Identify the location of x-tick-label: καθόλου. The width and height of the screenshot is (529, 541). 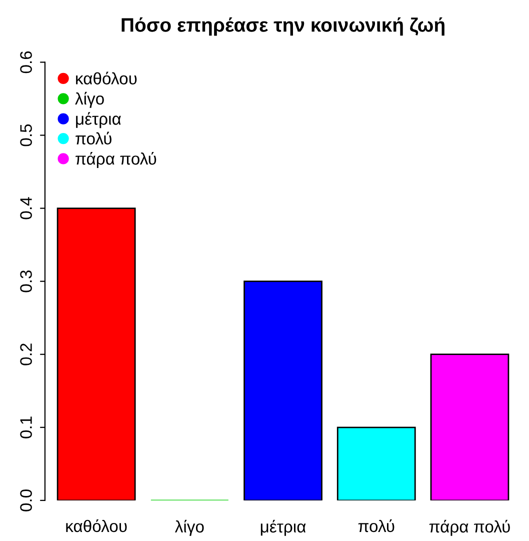
(96, 525).